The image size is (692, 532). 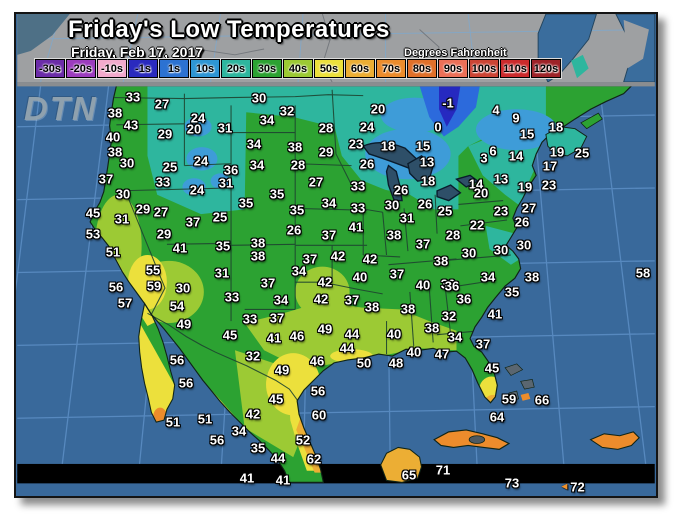 I want to click on map-title: Friday's Low Temperatures, so click(x=229, y=29).